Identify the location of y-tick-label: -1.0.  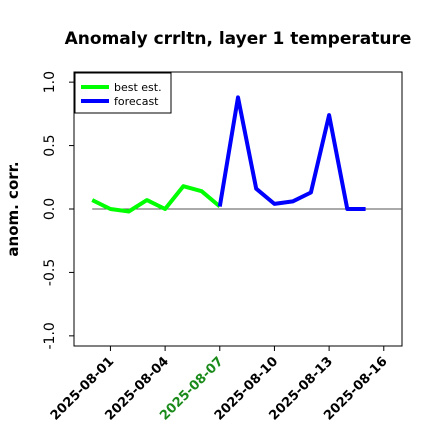
(50, 335).